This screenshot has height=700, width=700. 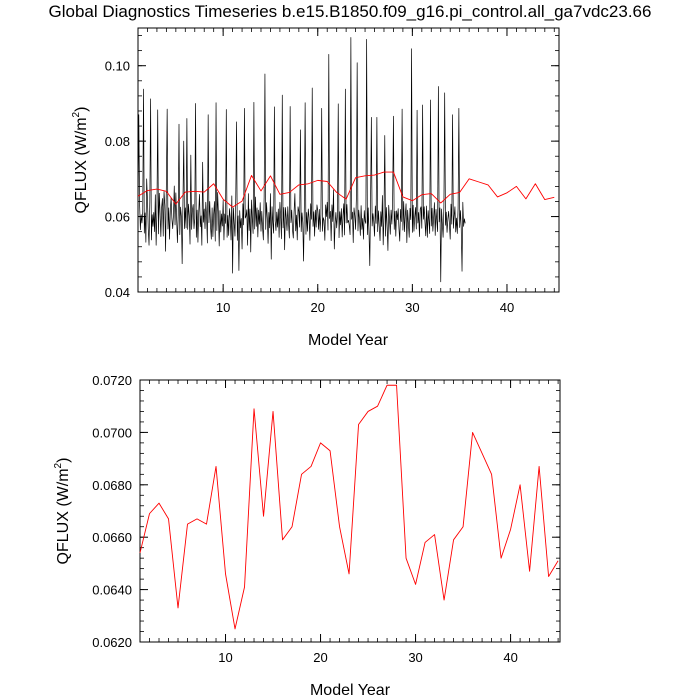 I want to click on bottom-y-axis-label-sup: 2, so click(x=58, y=465).